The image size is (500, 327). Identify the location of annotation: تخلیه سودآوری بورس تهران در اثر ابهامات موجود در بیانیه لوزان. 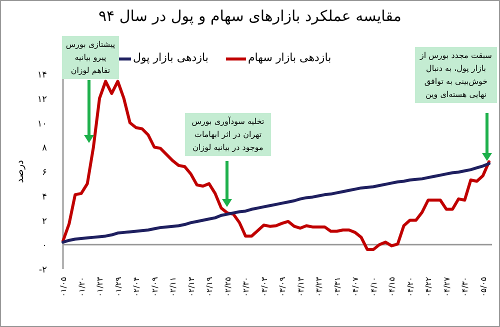
(228, 134).